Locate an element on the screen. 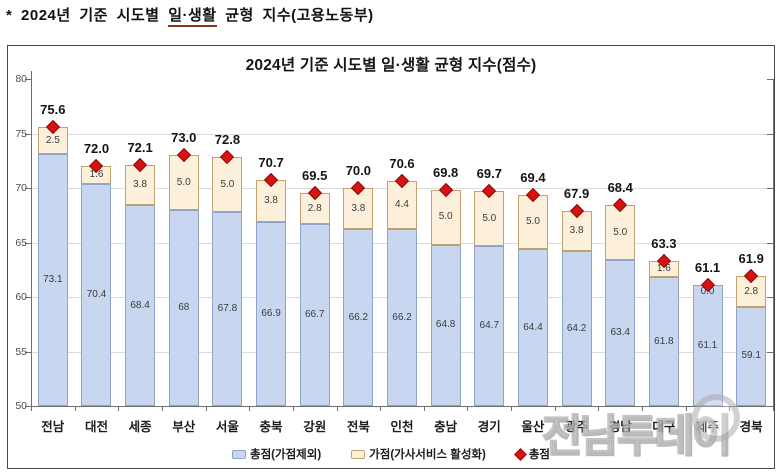 The image size is (783, 474). x-category-label: 서울 is located at coordinates (227, 427).